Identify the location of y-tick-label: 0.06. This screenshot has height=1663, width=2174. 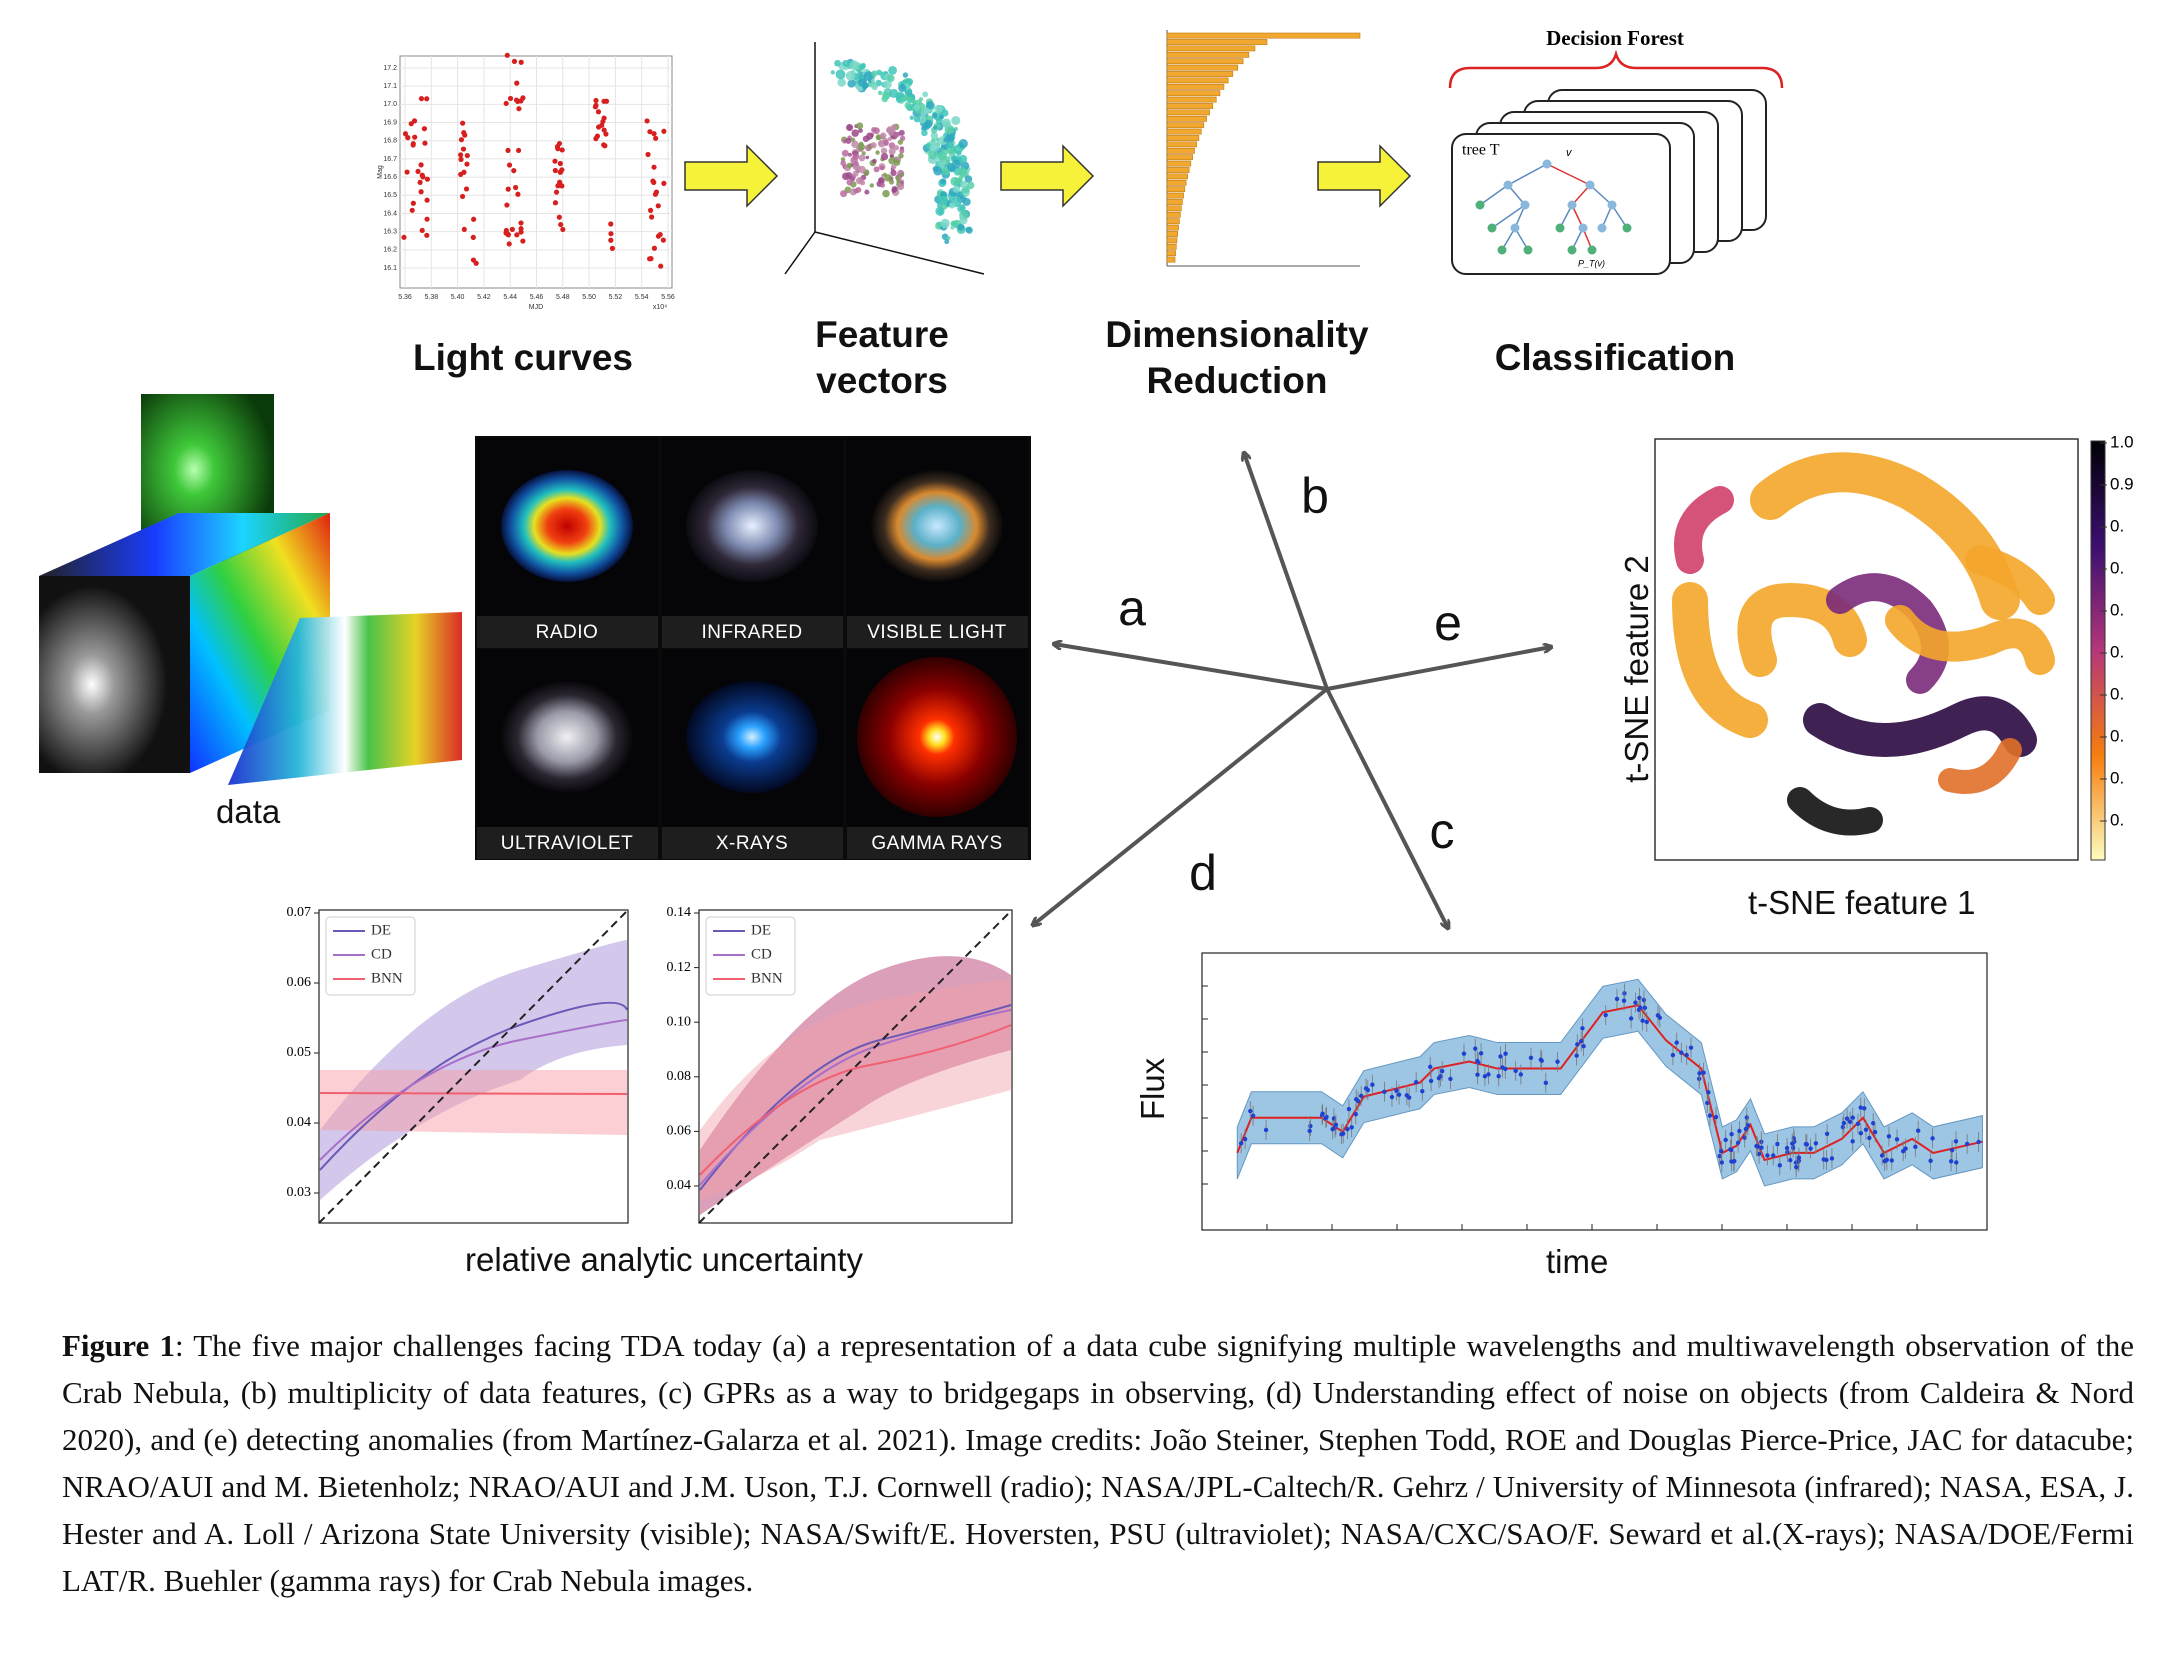
(299, 982).